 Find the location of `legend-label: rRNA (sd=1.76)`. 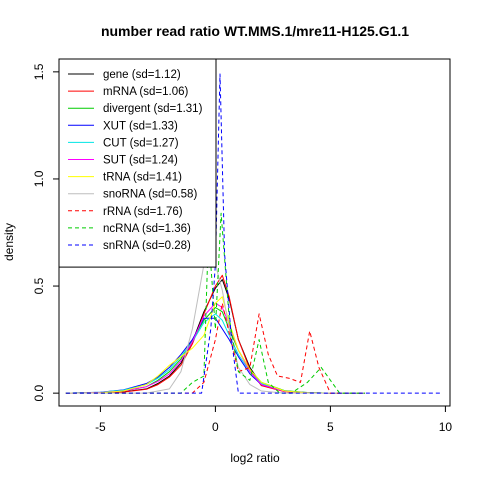

legend-label: rRNA (sd=1.76) is located at coordinates (143, 212).